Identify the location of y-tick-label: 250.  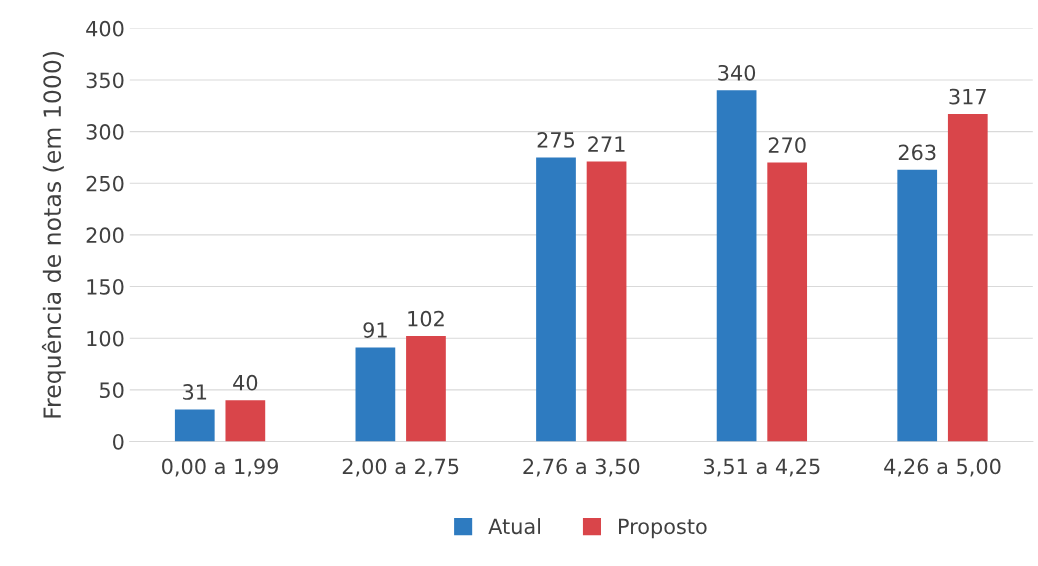
(105, 183).